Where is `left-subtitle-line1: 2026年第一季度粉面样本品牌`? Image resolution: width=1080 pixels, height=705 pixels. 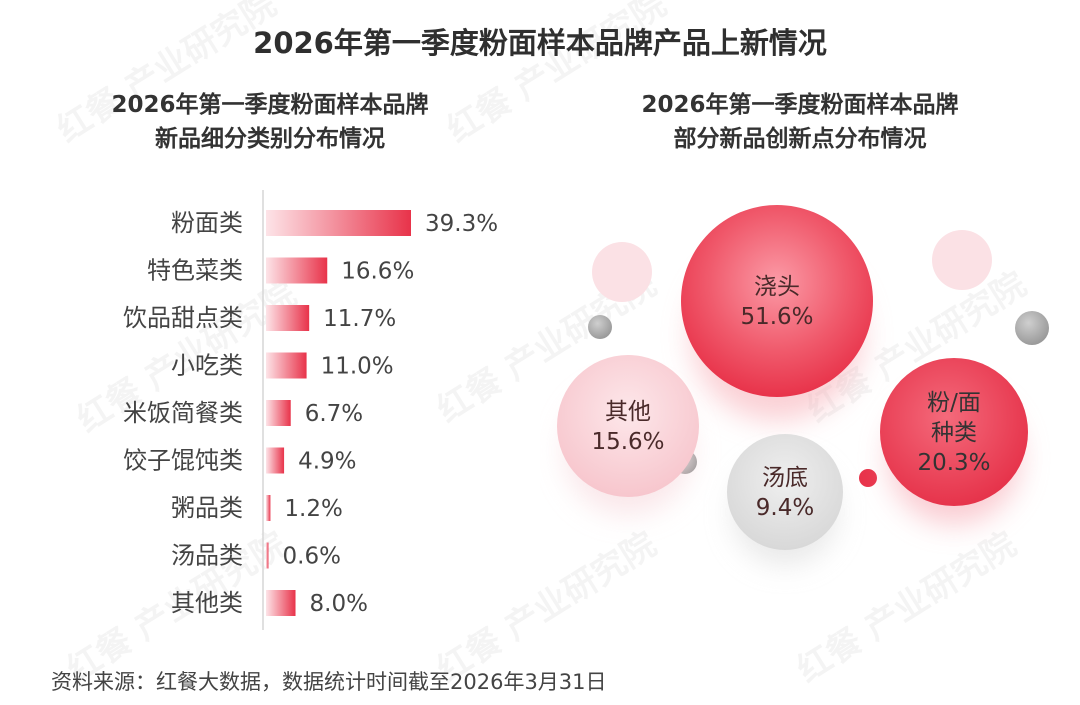
left-subtitle-line1: 2026年第一季度粉面样本品牌 is located at coordinates (270, 105).